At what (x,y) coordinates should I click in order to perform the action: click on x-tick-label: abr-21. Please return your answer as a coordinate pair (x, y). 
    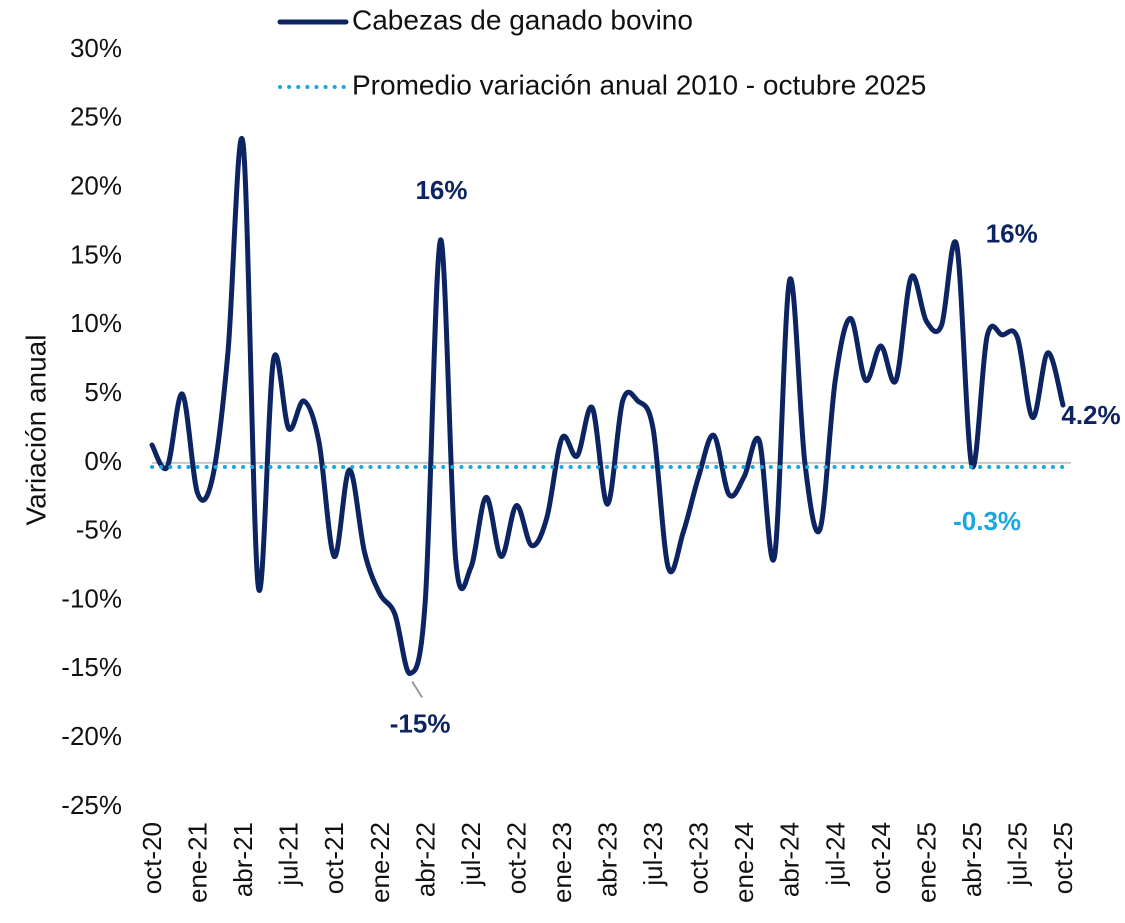
    Looking at the image, I should click on (243, 859).